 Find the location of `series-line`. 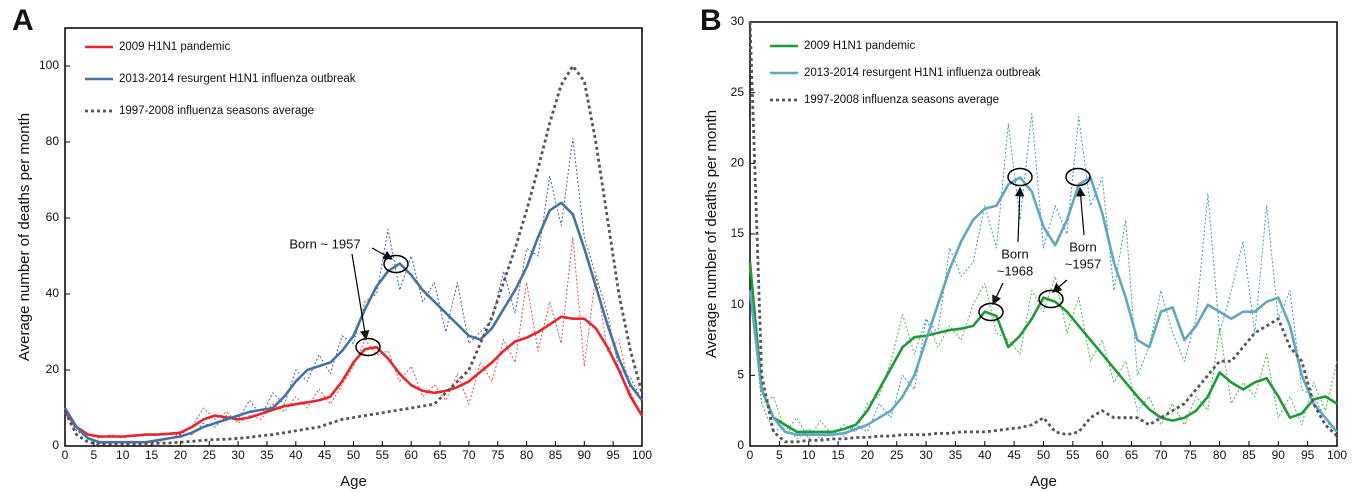

series-line is located at coordinates (353, 376).